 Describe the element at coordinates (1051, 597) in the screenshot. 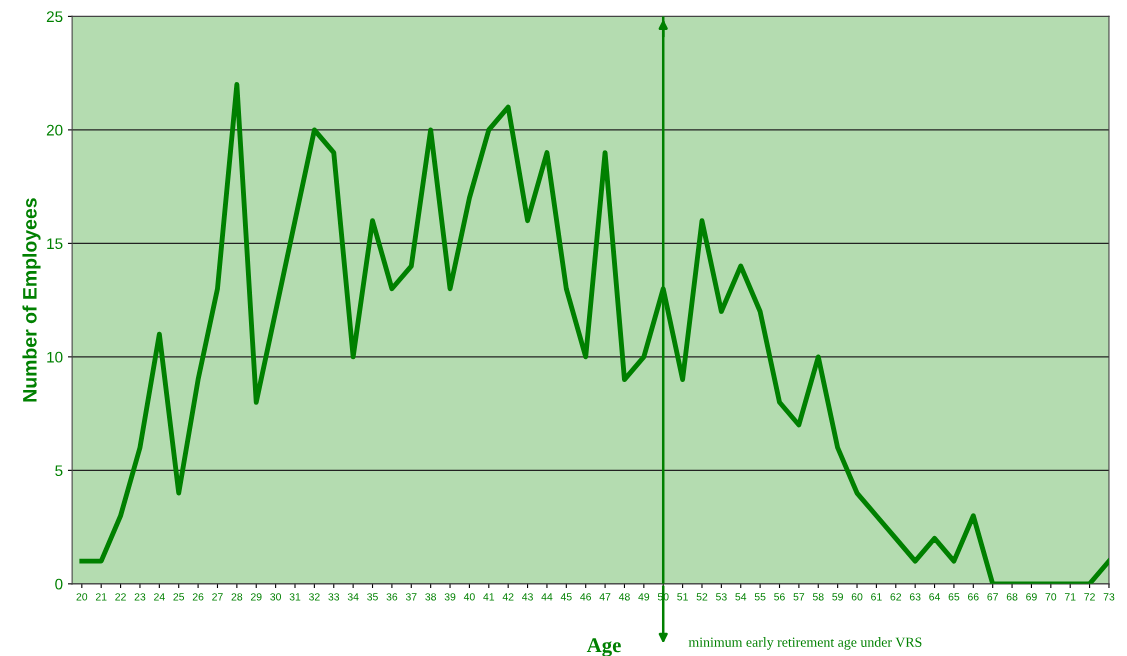

I see `x-tick-label: 70` at that location.